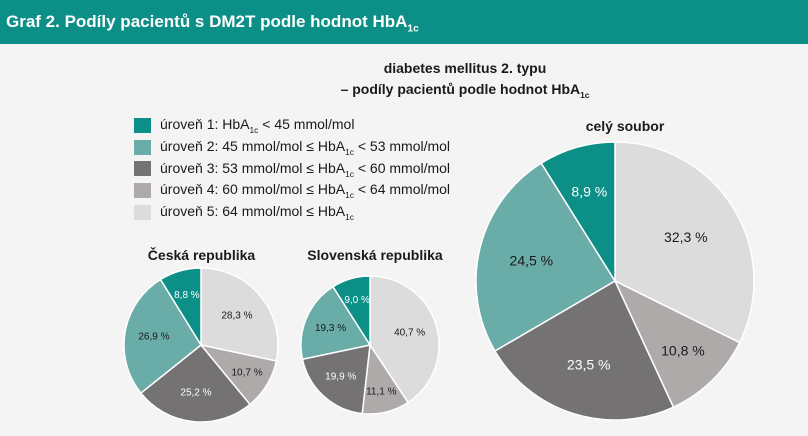 This screenshot has width=808, height=436. Describe the element at coordinates (330, 328) in the screenshot. I see `pie-slice-label: 19,3 %` at that location.